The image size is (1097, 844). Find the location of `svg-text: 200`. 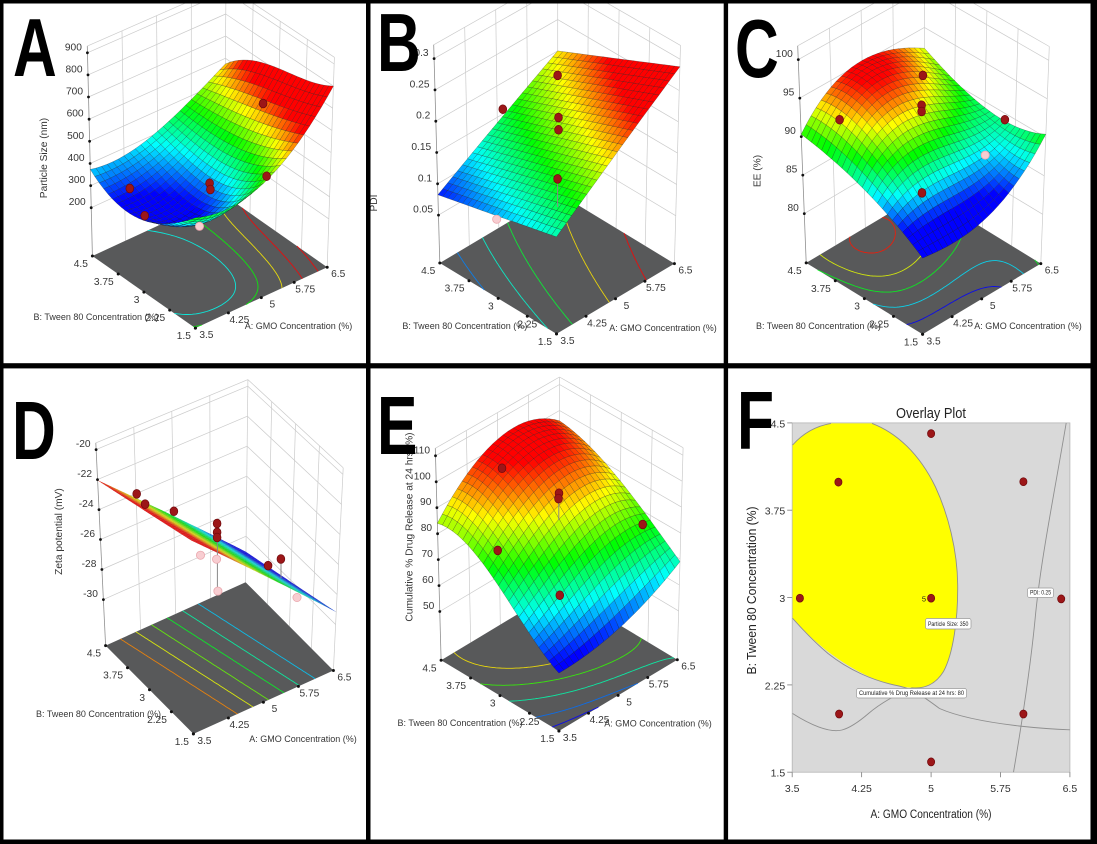

svg-text: 200 is located at coordinates (77, 202).